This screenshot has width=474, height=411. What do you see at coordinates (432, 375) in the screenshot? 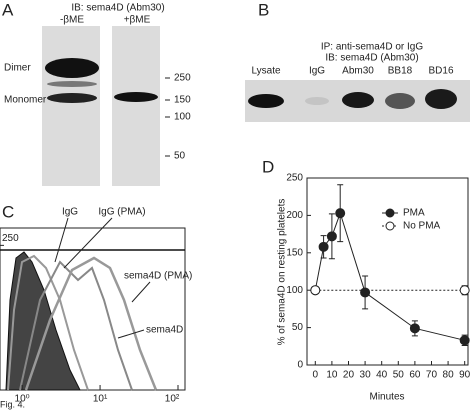
I see `x-tick-label: 70` at bounding box center [432, 375].